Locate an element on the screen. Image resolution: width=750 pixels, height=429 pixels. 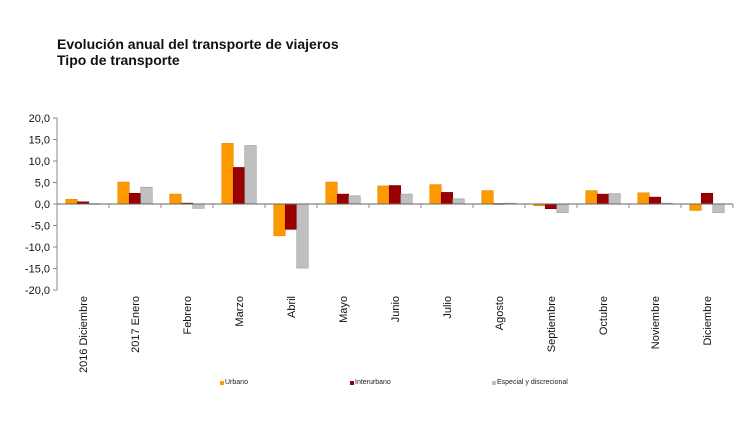
y-tick-label: -20,0 is located at coordinates (37, 291).